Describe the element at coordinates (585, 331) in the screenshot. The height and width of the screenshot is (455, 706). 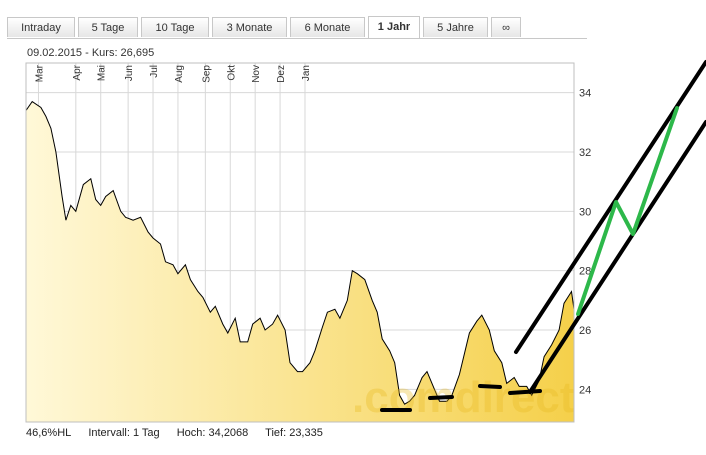
I see `y-tick-label: 26` at that location.